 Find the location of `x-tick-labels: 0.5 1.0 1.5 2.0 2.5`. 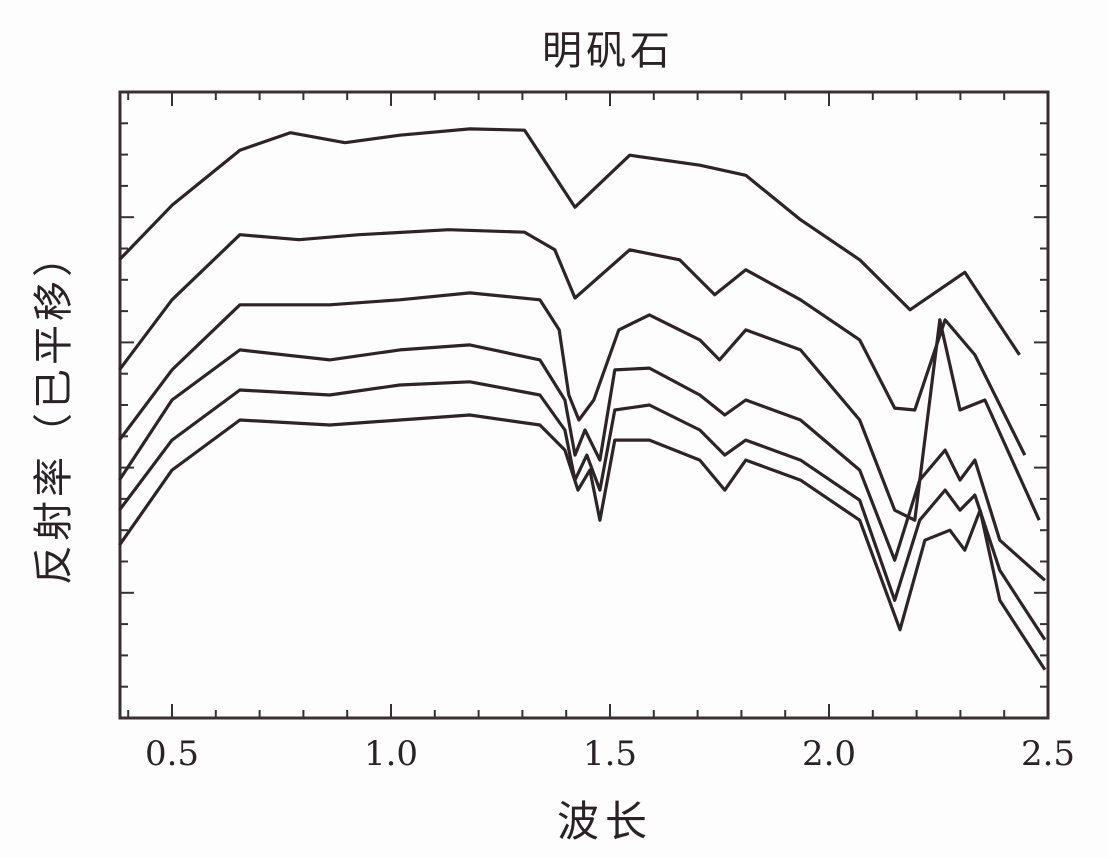

x-tick-labels: 0.5 1.0 1.5 2.0 2.5 is located at coordinates (610, 754).